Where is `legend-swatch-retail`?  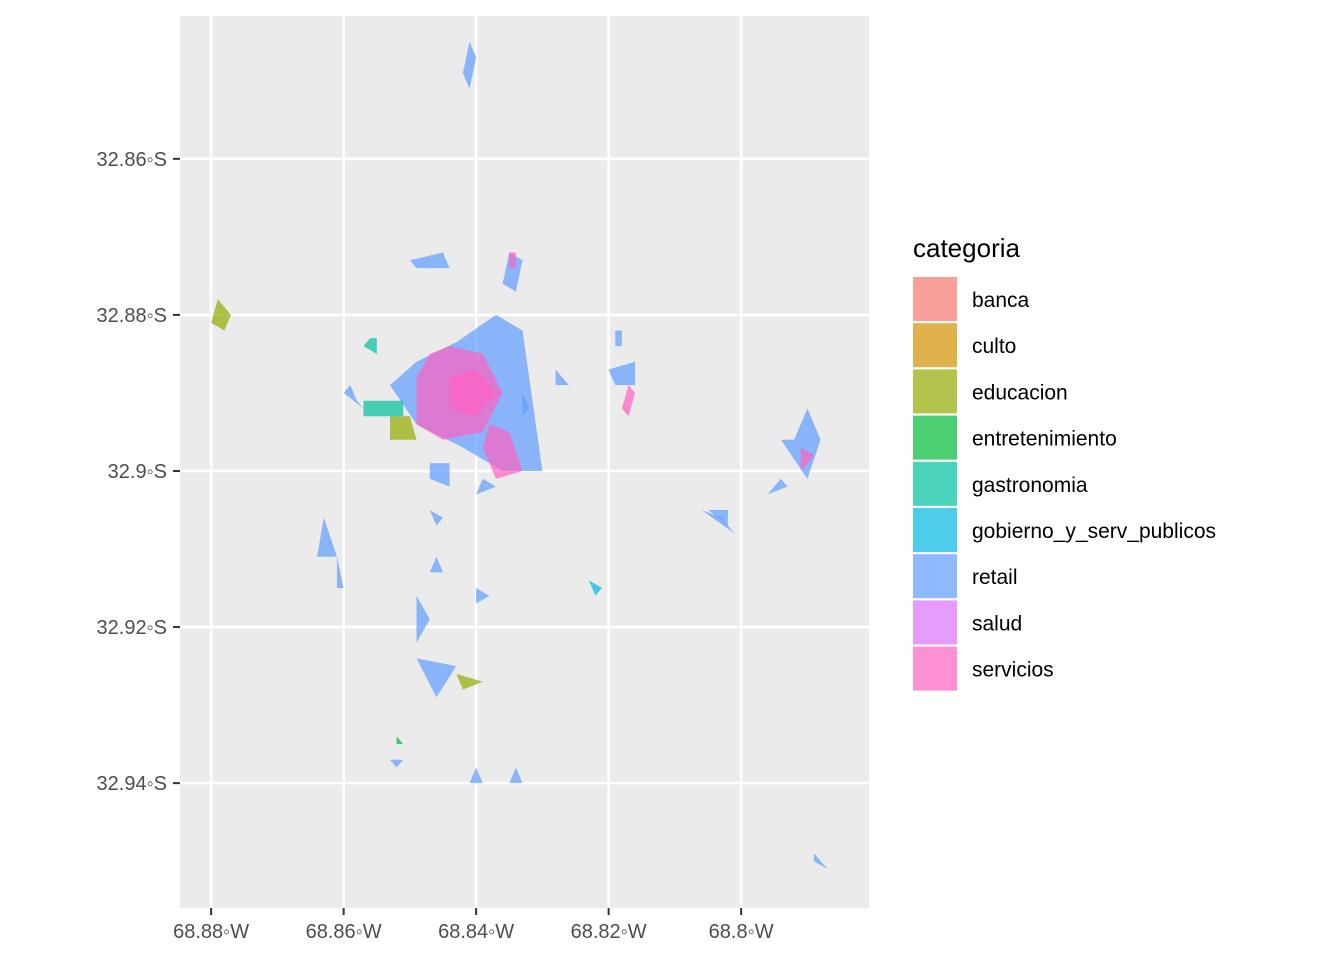 legend-swatch-retail is located at coordinates (935, 576).